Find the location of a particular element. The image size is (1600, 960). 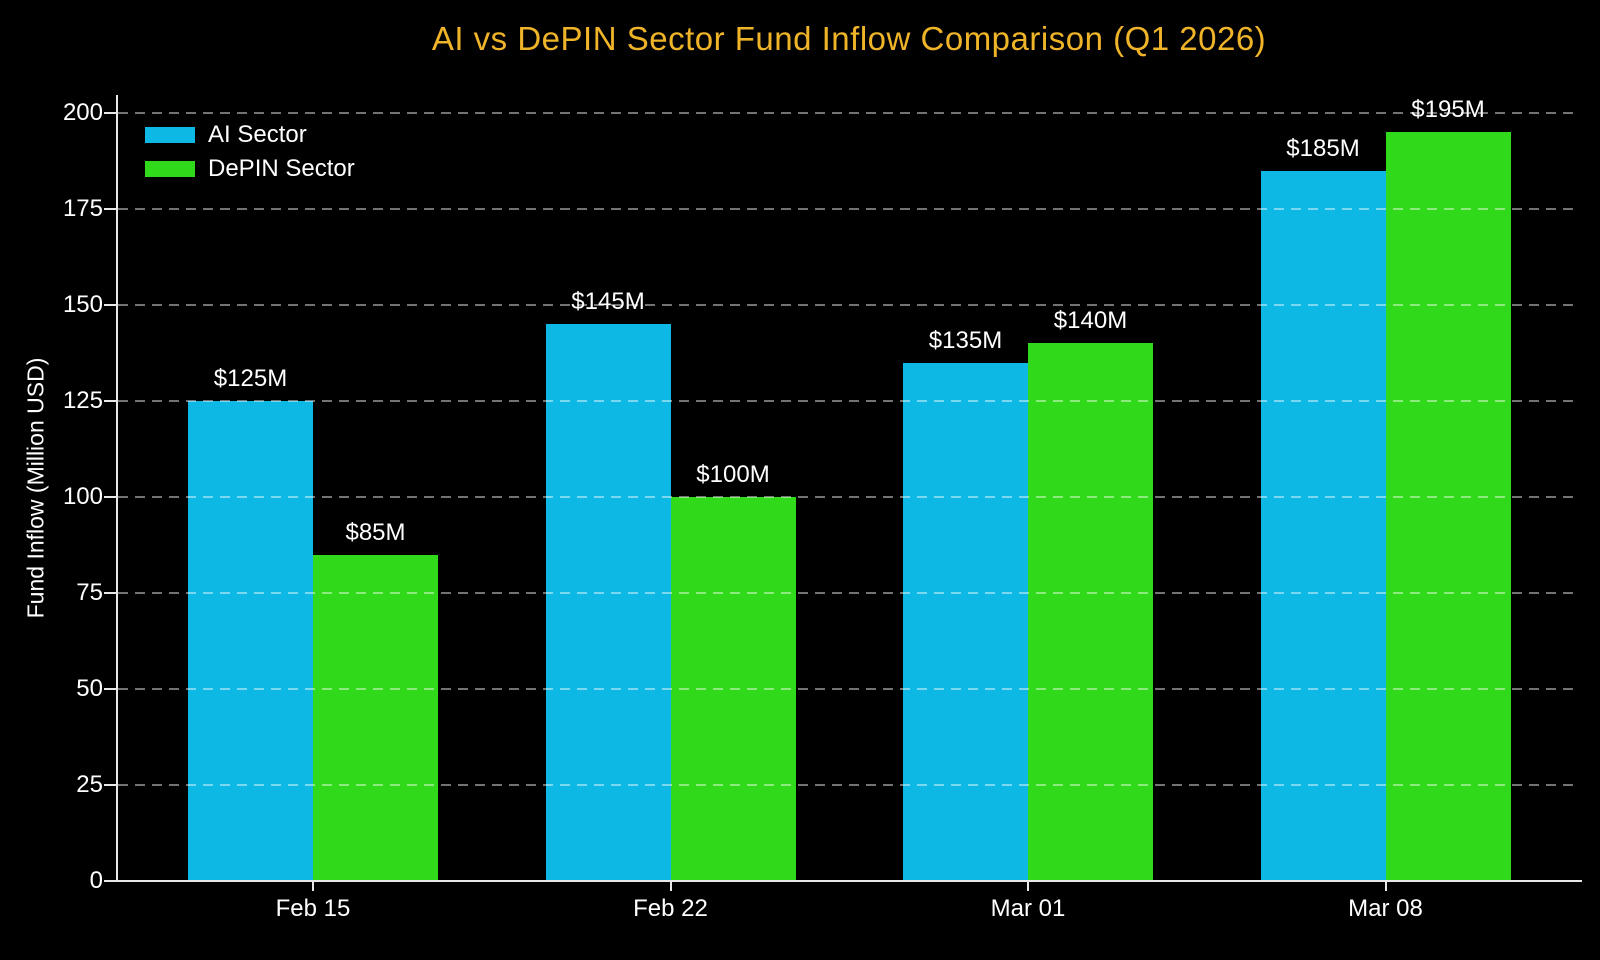

bar-value-label-depin-sector-feb-15: $85M is located at coordinates (375, 532).